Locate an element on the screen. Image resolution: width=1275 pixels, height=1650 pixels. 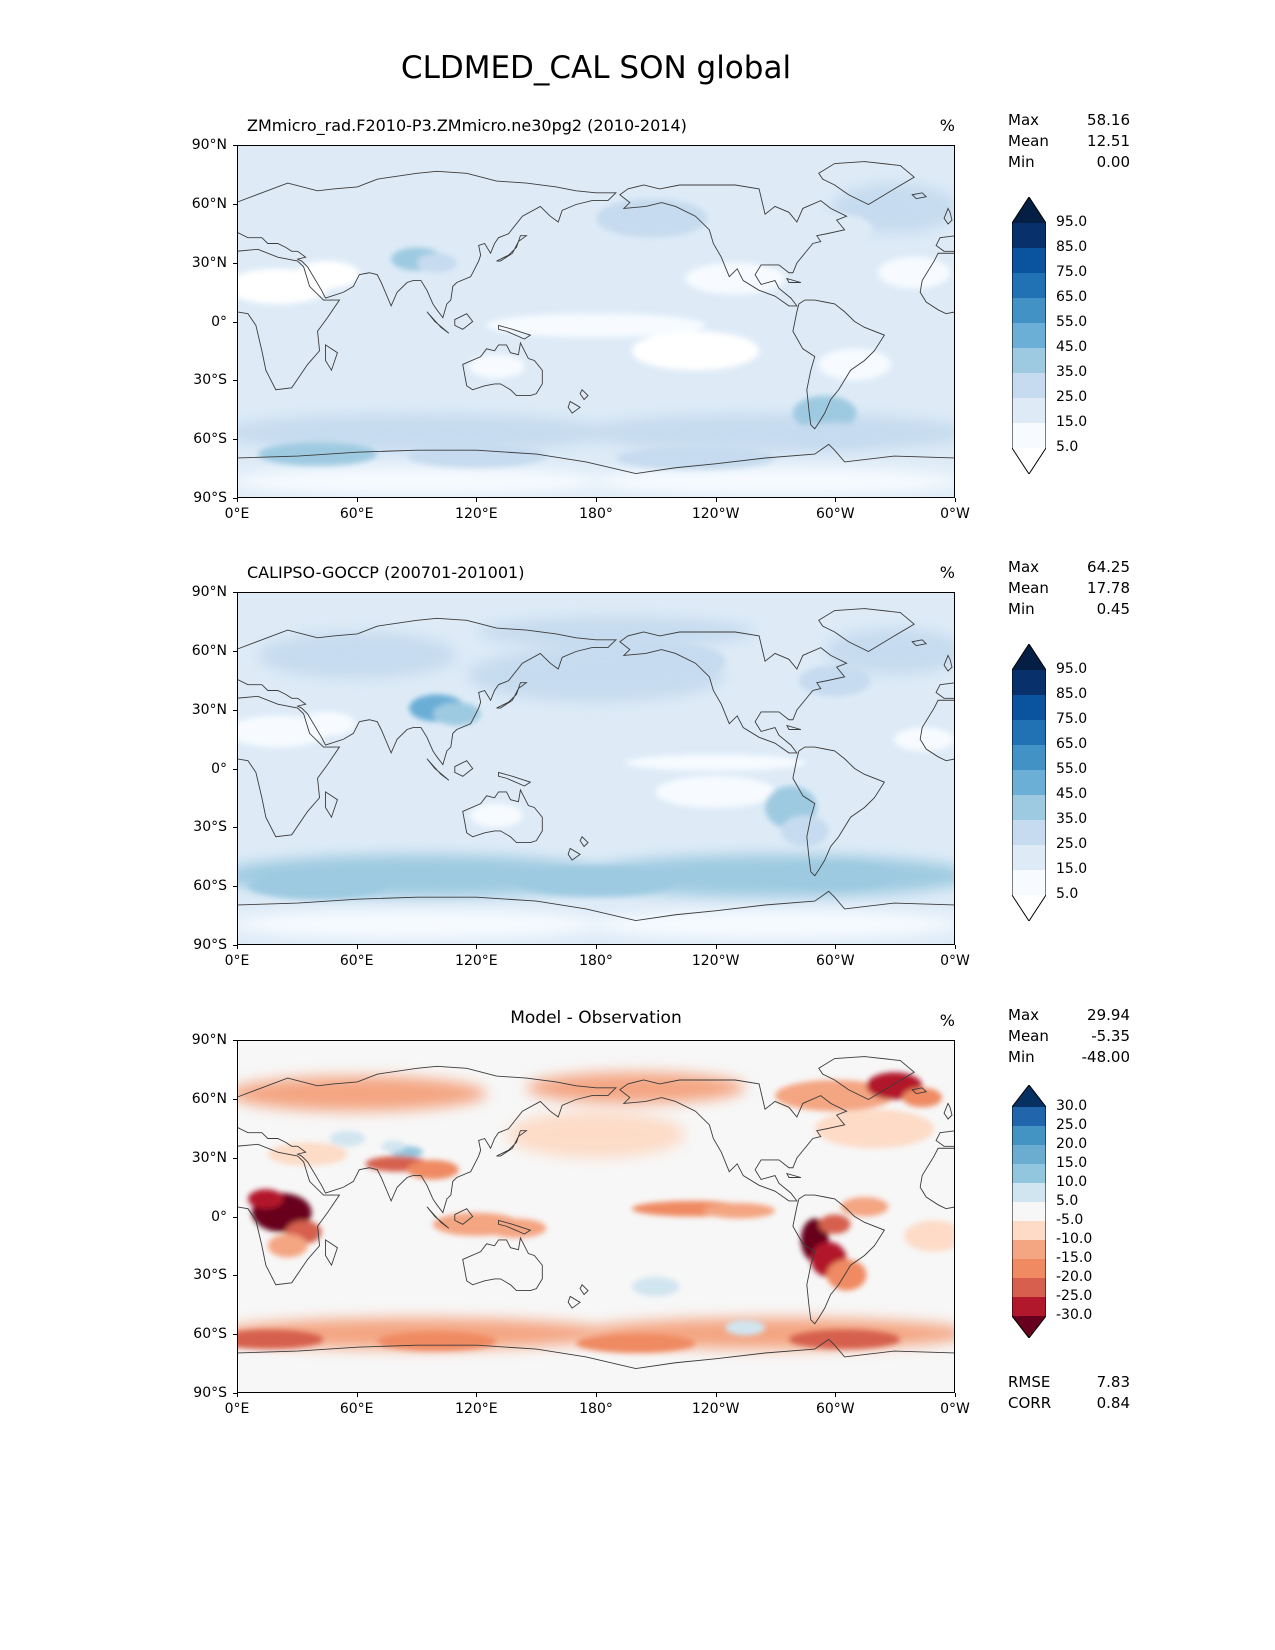
stat-value-max: 58.16 is located at coordinates (1108, 120).